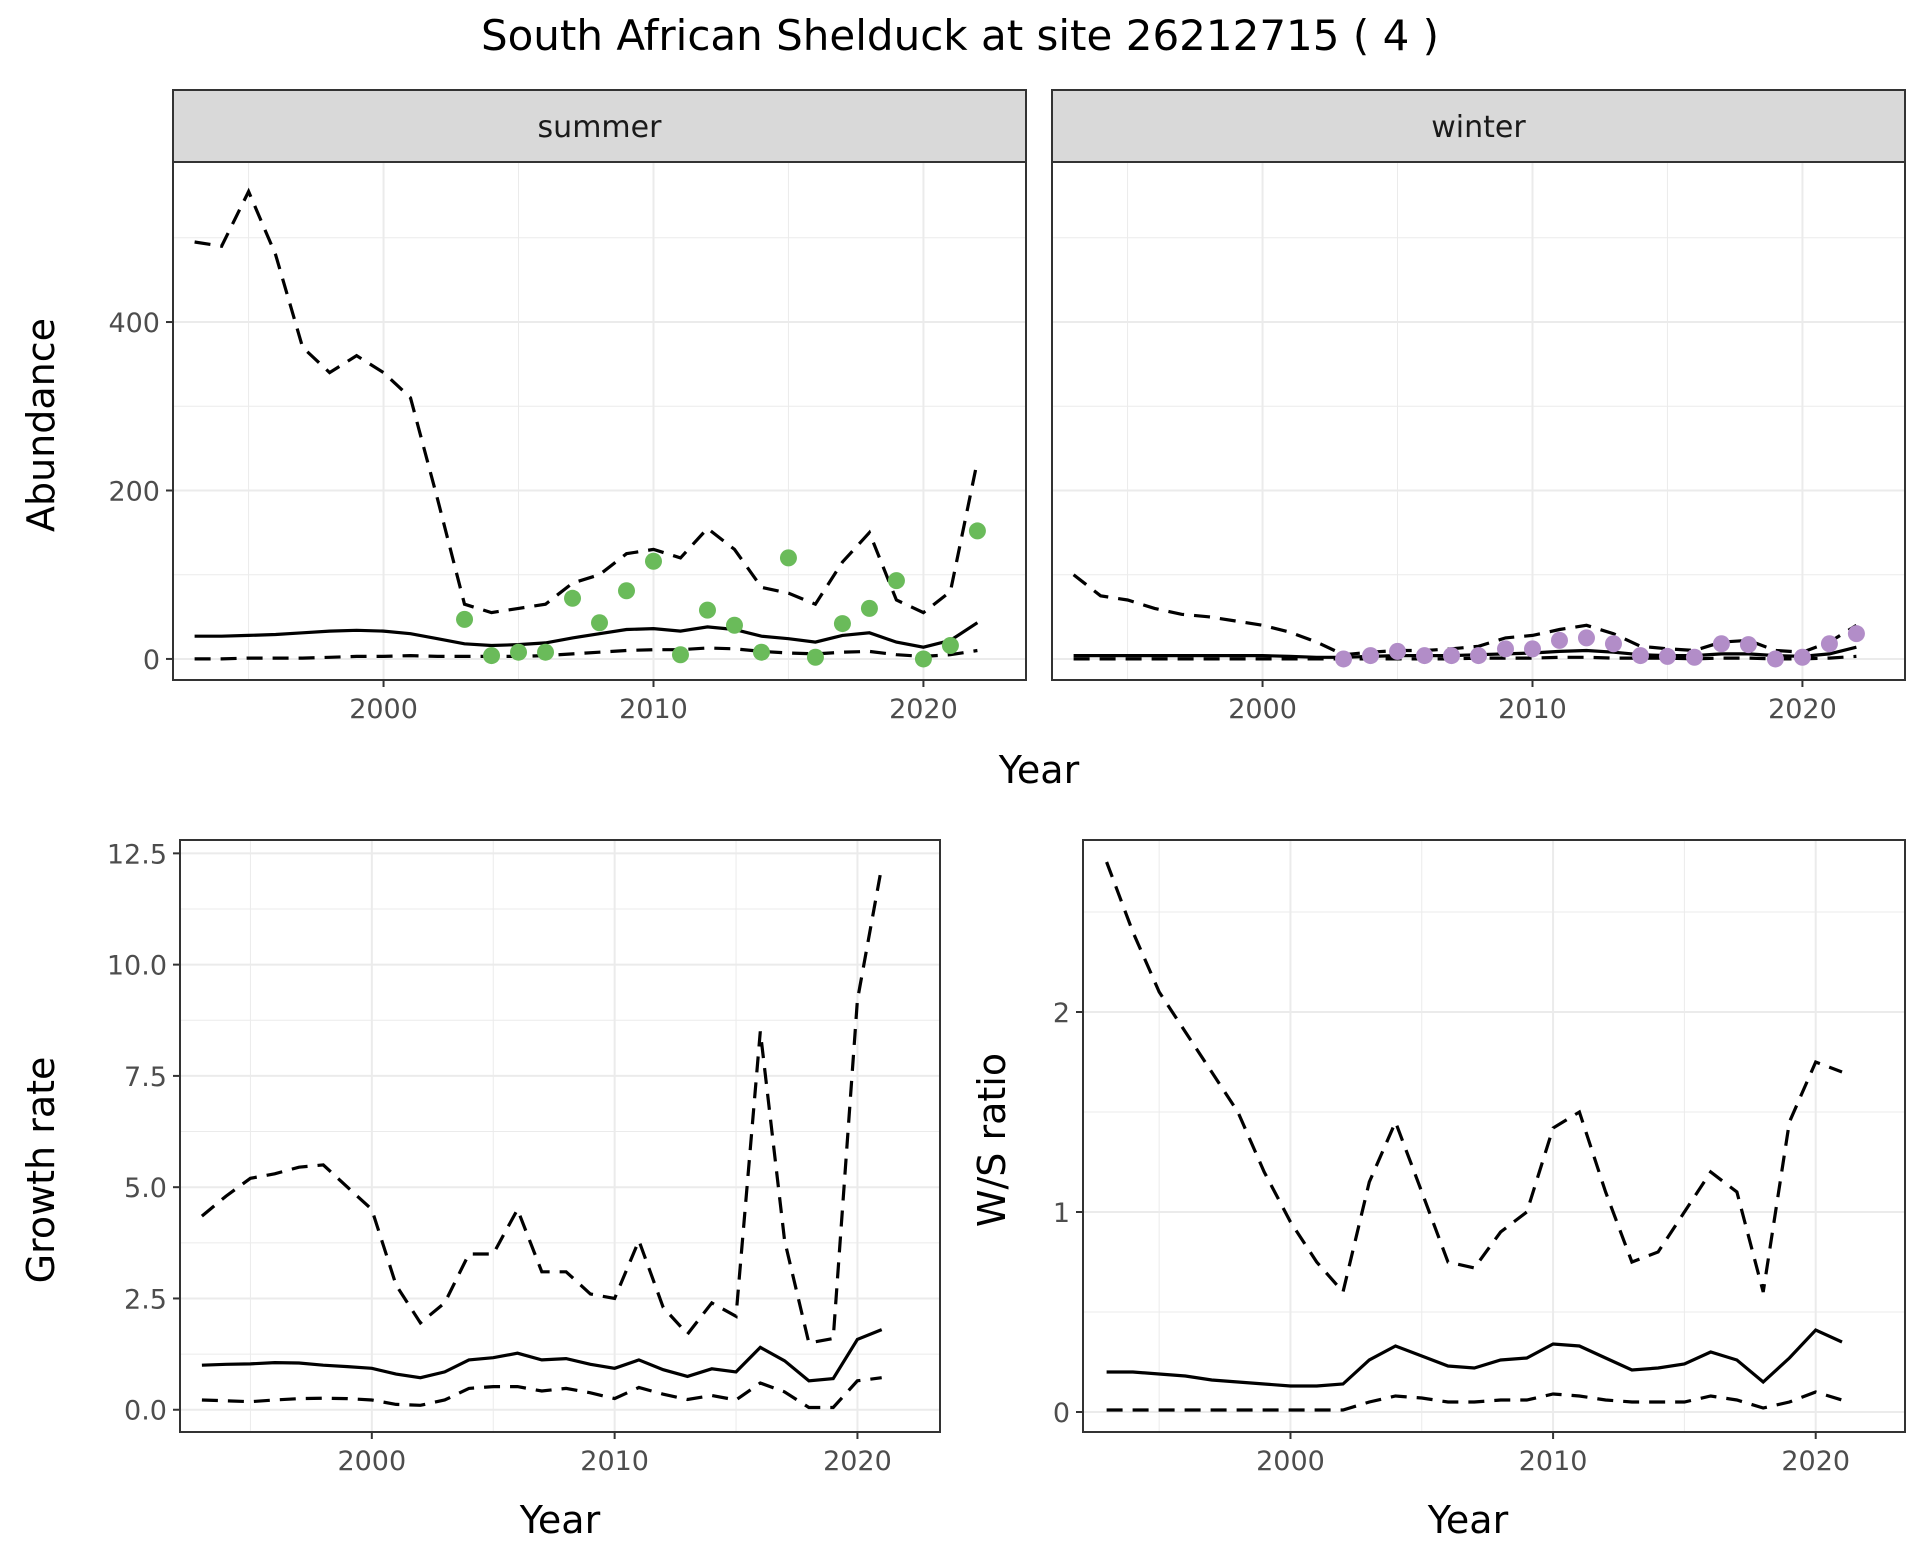  I want to click on summer-strip-label: summer, so click(600, 127).